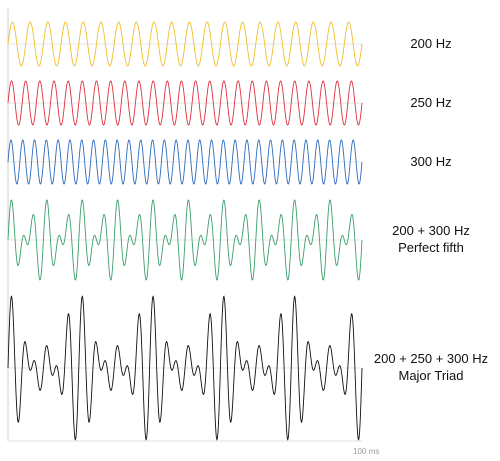 The width and height of the screenshot is (500, 461). Describe the element at coordinates (431, 375) in the screenshot. I see `series-label-line: Major Triad` at that location.